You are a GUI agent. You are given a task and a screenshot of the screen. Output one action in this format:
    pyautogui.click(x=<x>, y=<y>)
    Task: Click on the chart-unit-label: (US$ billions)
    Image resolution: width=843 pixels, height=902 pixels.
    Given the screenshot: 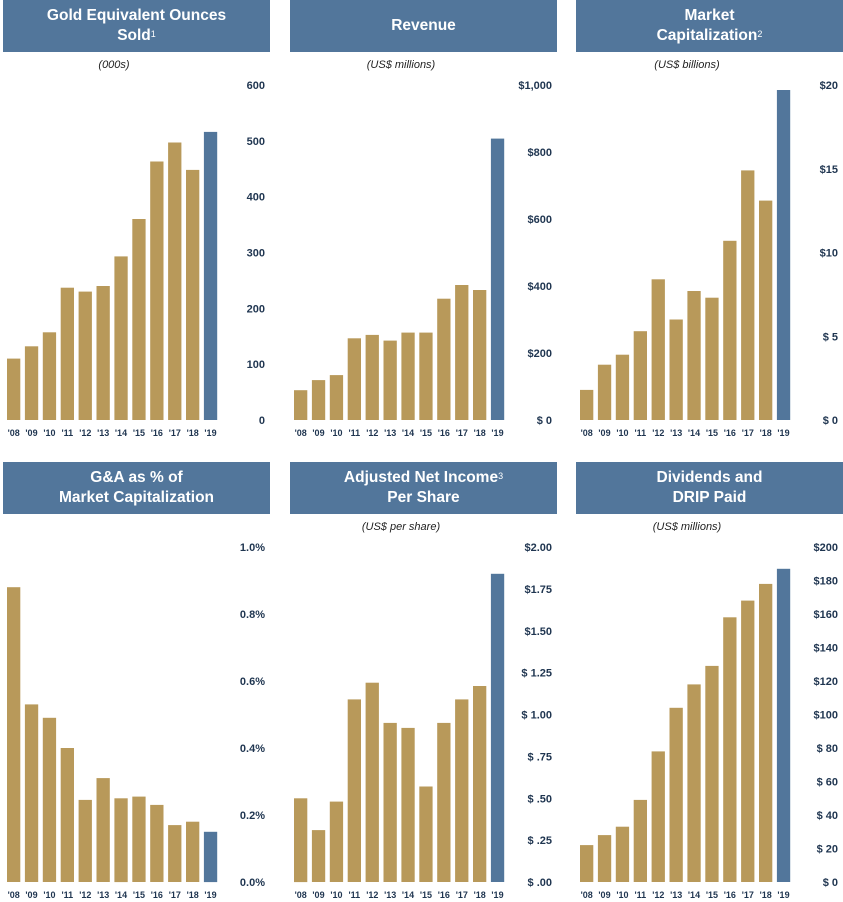 What is the action you would take?
    pyautogui.click(x=687, y=65)
    